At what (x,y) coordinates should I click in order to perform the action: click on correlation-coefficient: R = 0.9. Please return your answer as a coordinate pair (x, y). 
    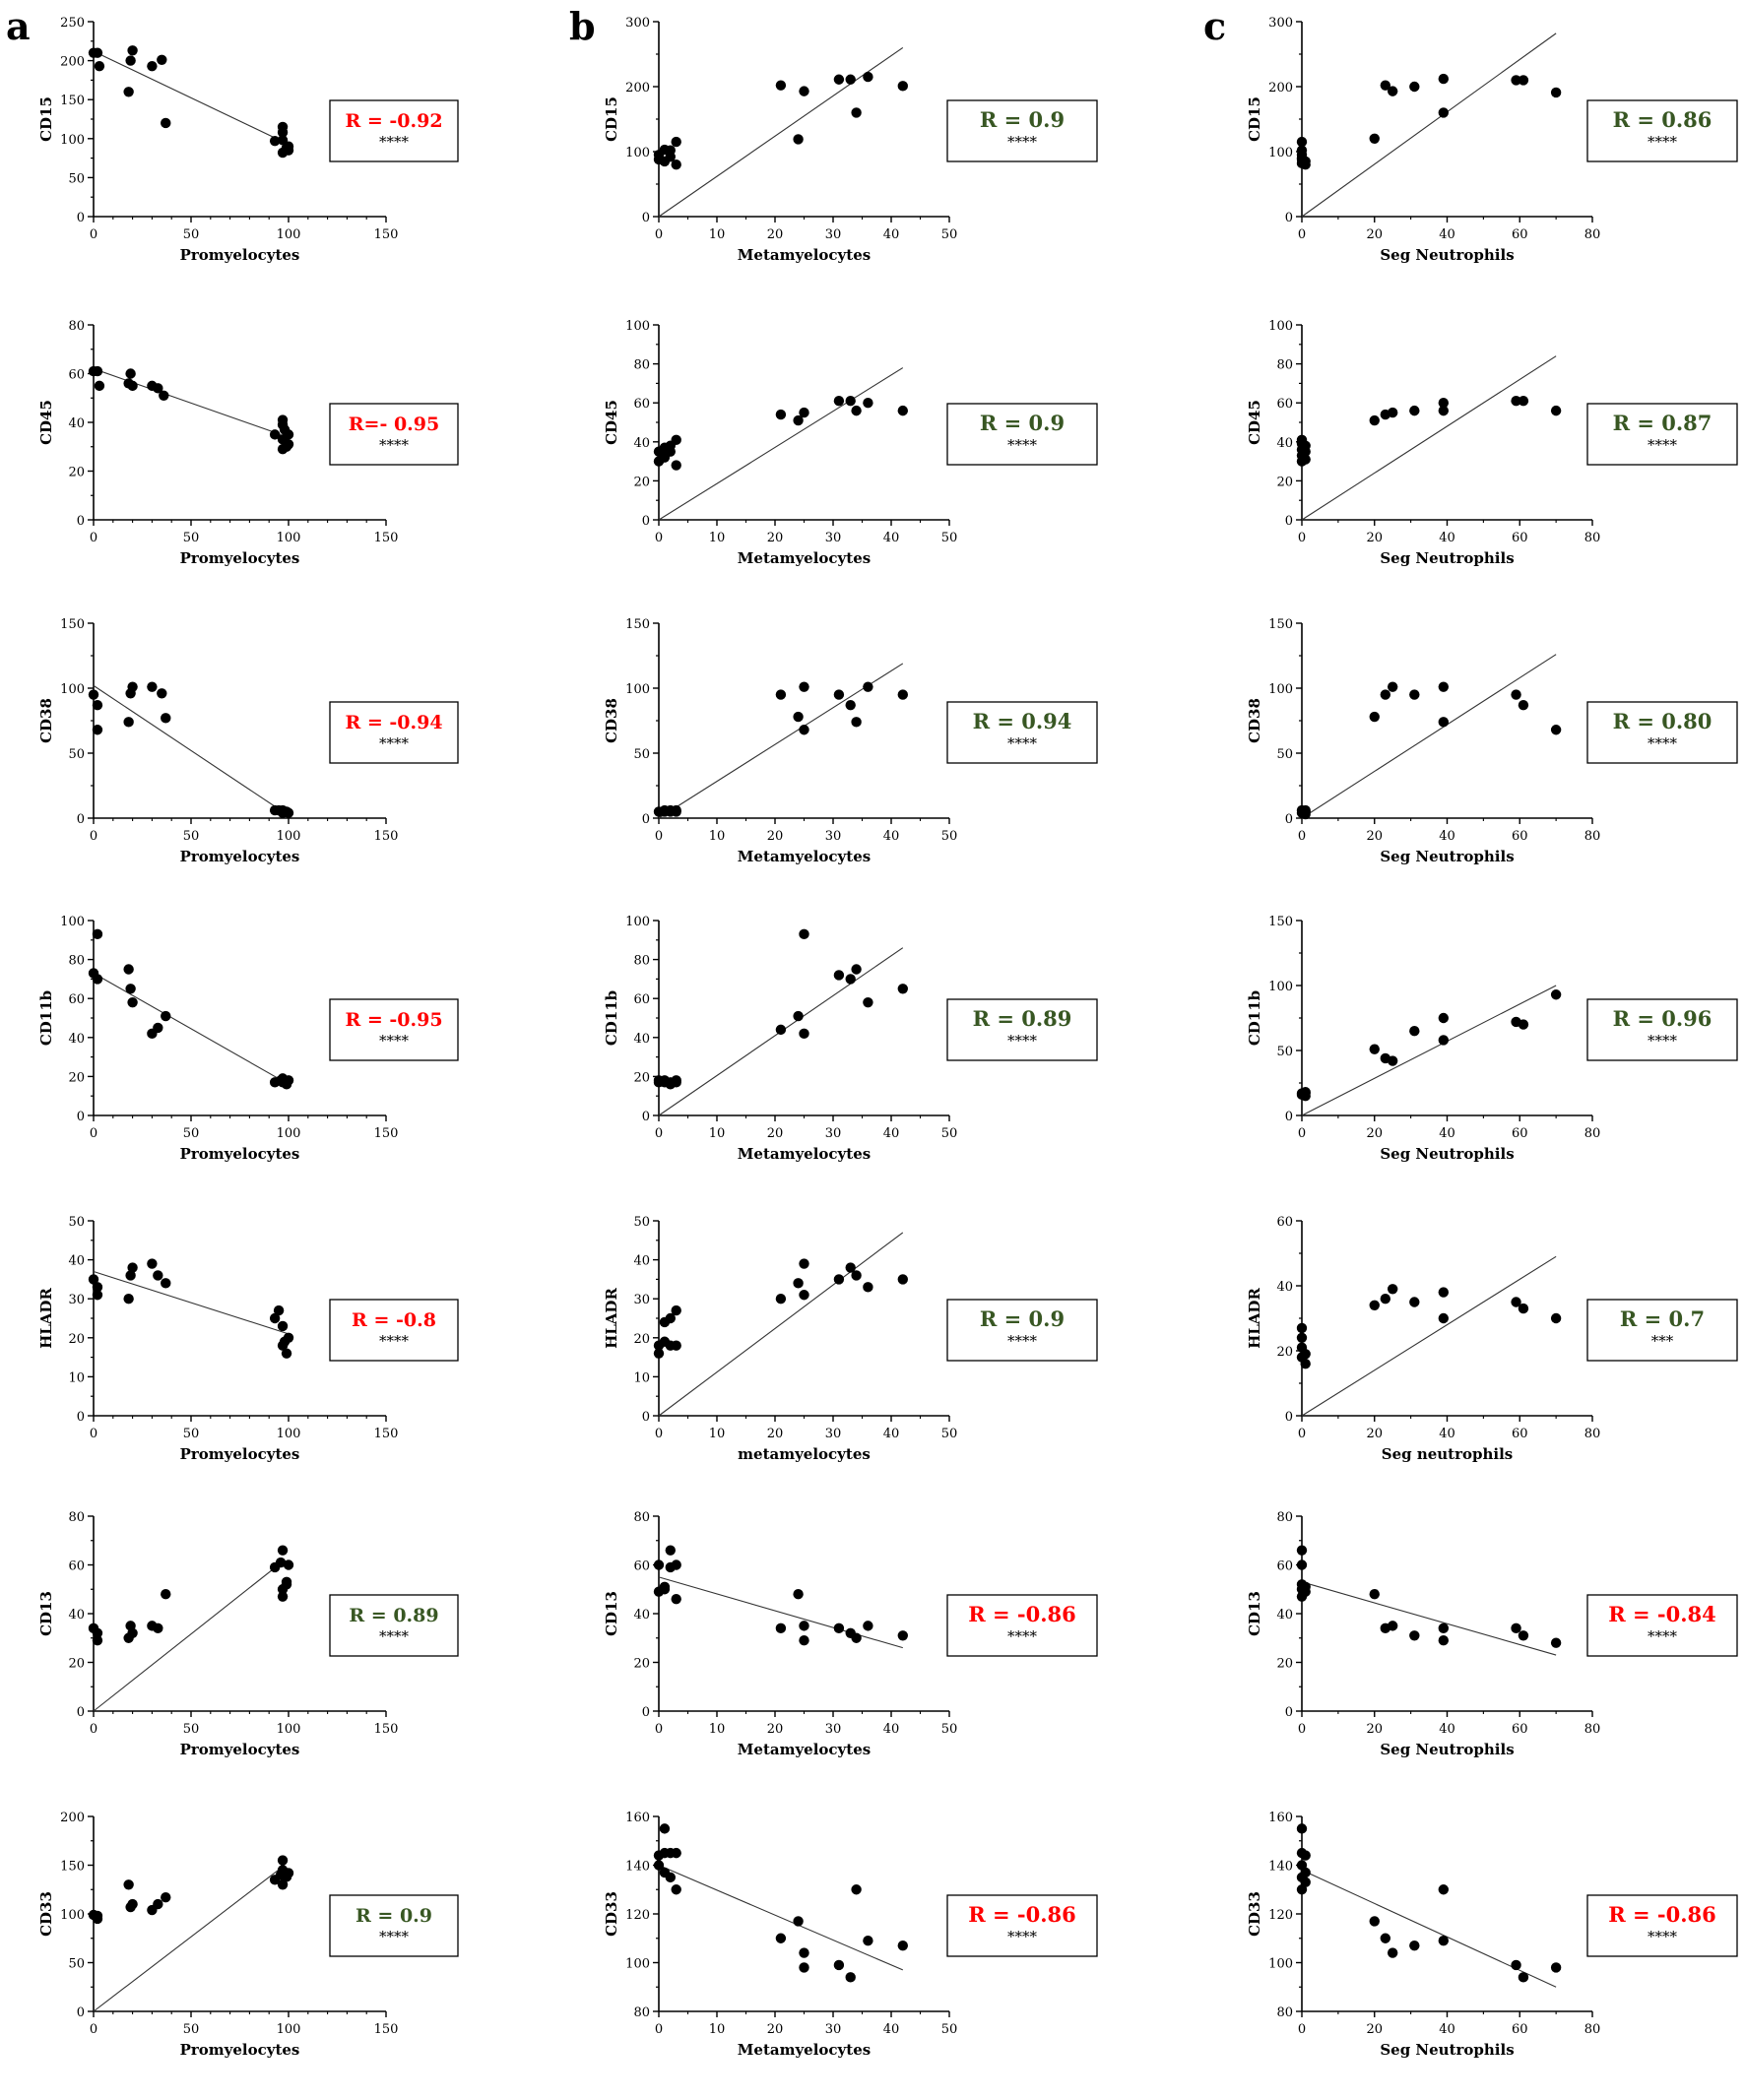
    Looking at the image, I should click on (1022, 423).